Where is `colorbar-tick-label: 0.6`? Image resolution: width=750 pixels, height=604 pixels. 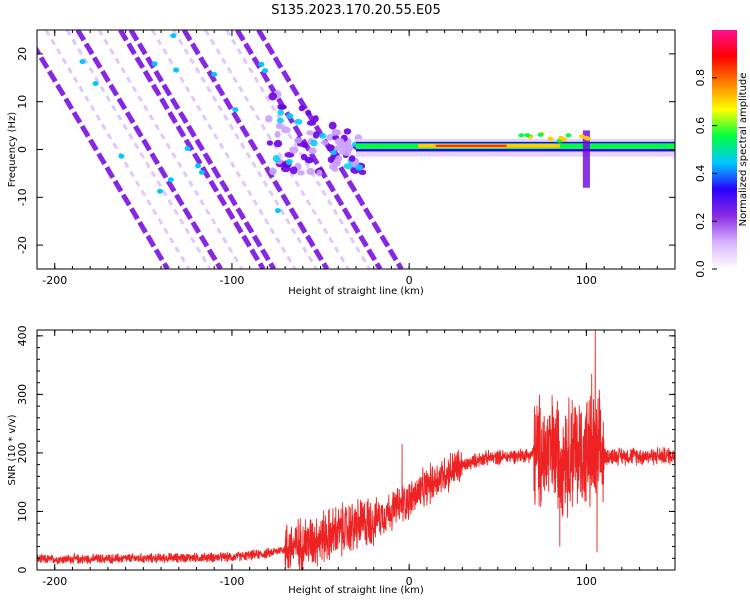
colorbar-tick-label: 0.6 is located at coordinates (700, 126).